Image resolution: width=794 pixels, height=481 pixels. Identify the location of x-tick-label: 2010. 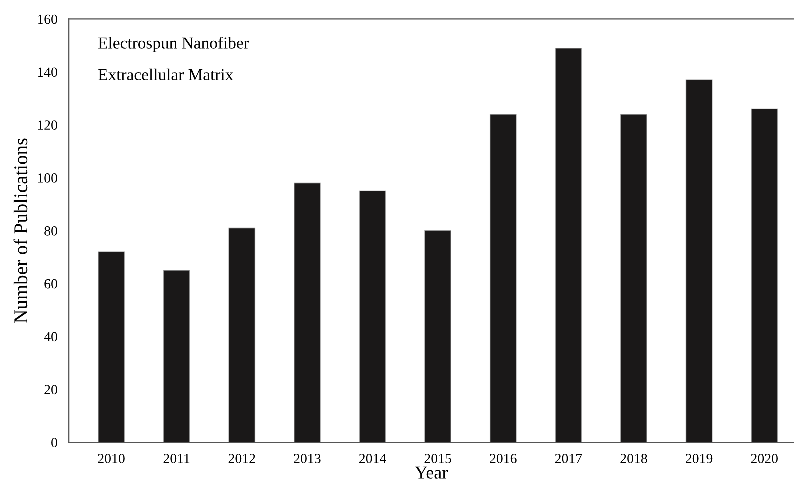
(111, 459).